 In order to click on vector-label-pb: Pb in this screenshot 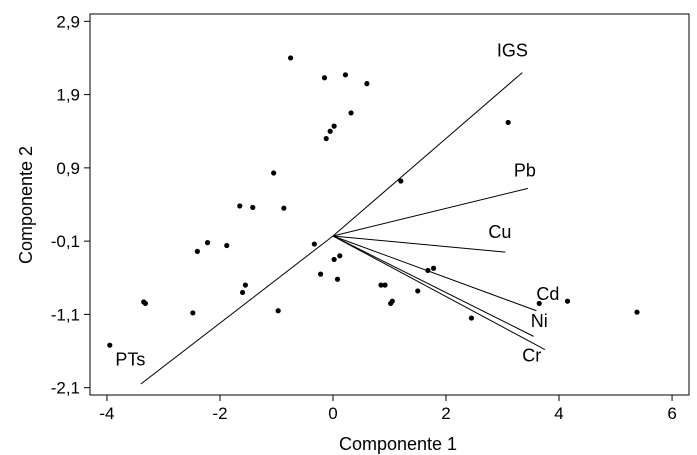, I will do `click(525, 171)`.